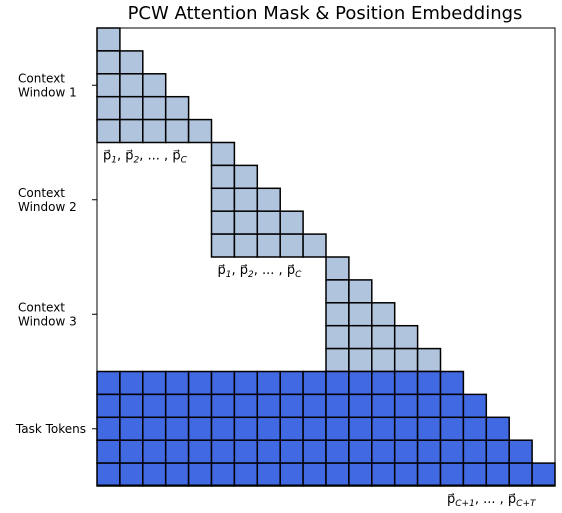 The height and width of the screenshot is (513, 562). Describe the element at coordinates (465, 504) in the screenshot. I see `position-sub: C+1` at that location.